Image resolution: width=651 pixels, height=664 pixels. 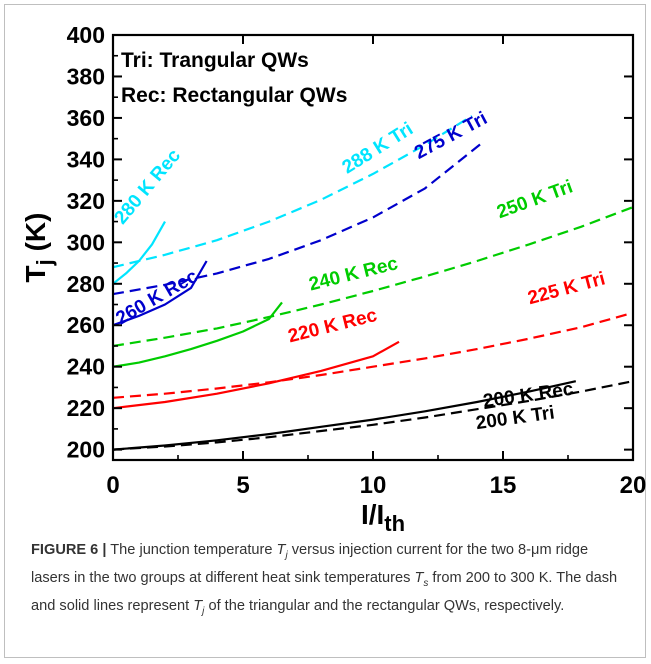 I want to click on x-axis-label-subscript: th, so click(x=394, y=523).